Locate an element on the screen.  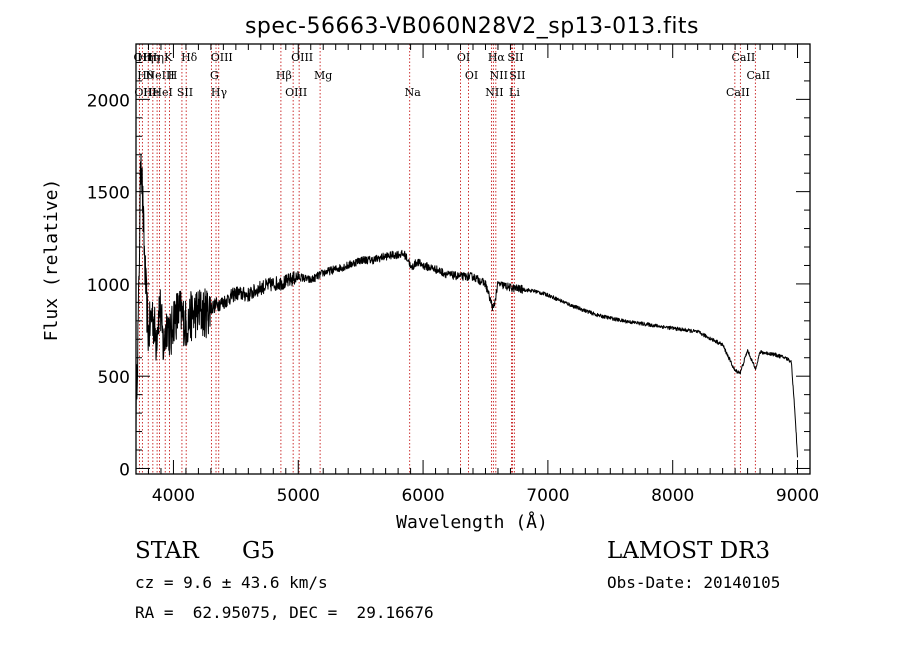
x-tick-label: 7000 is located at coordinates (547, 496).